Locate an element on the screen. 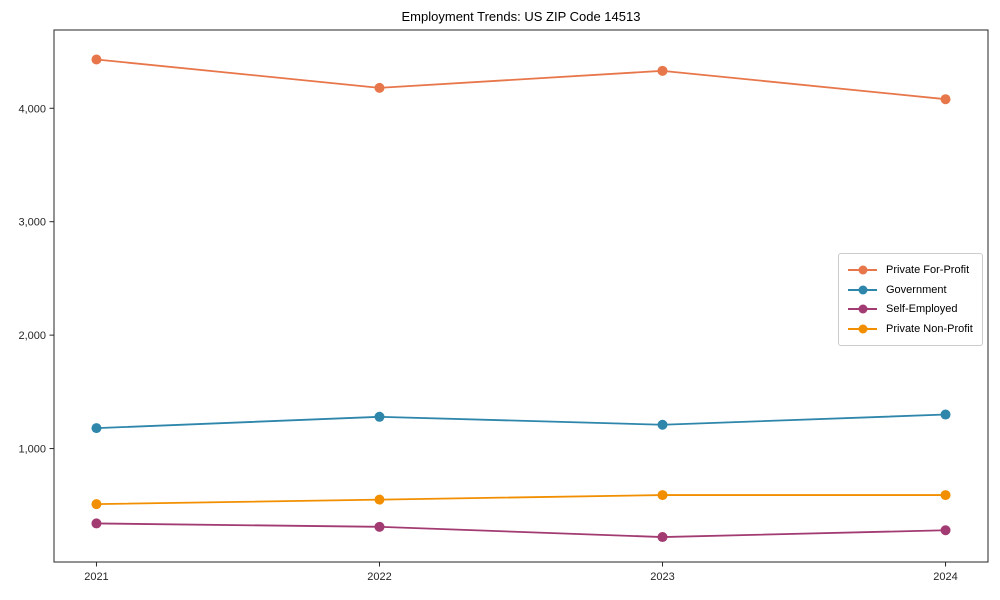  x-tick-label: 2022 is located at coordinates (379, 577).